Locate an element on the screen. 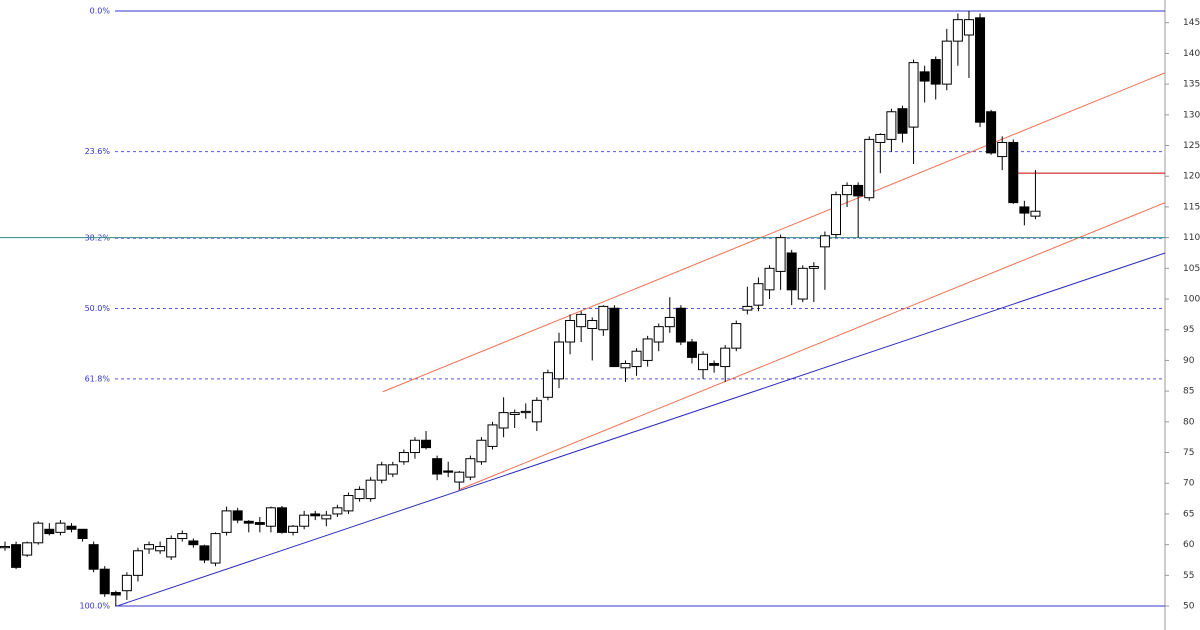 Image resolution: width=1200 pixels, height=630 pixels. y-tick-label: 60 is located at coordinates (1189, 545).